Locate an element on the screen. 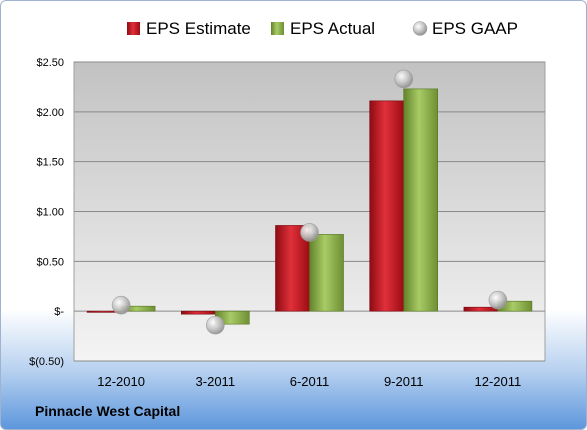 This screenshot has width=587, height=430. x-tick-label: 12-2010 is located at coordinates (121, 381).